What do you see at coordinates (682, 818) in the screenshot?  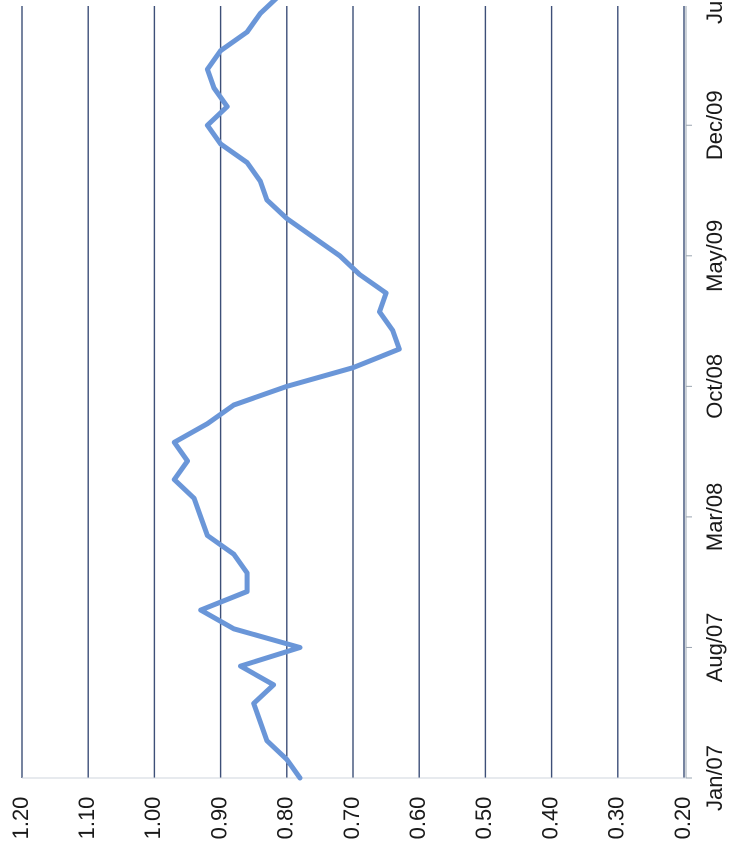 I see `y-tick-label: 0.20` at bounding box center [682, 818].